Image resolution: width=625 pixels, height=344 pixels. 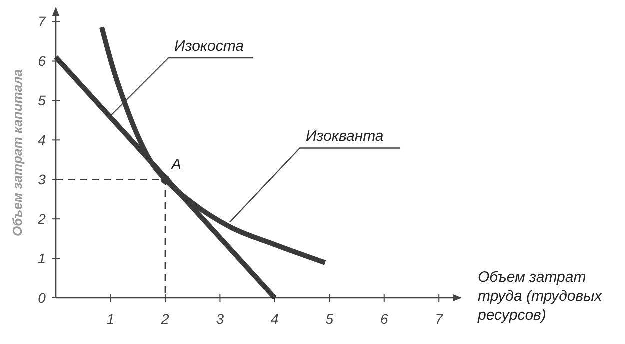 What do you see at coordinates (42, 258) in the screenshot?
I see `y-tick-label: 1` at bounding box center [42, 258].